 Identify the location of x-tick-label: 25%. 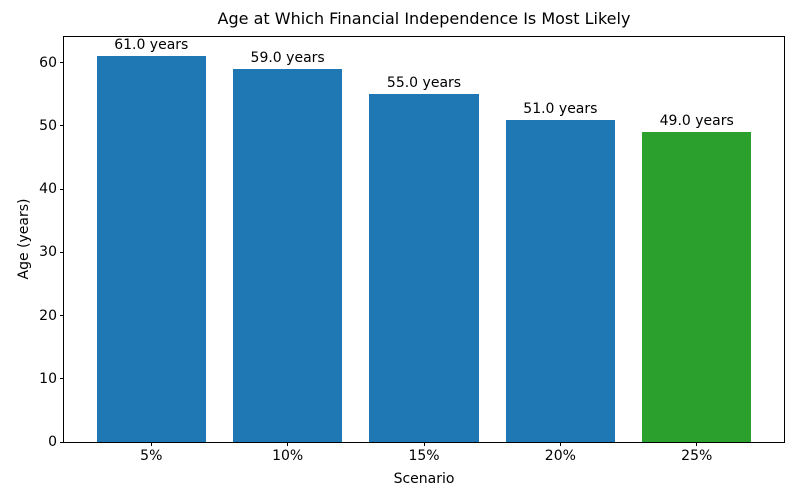
(697, 456).